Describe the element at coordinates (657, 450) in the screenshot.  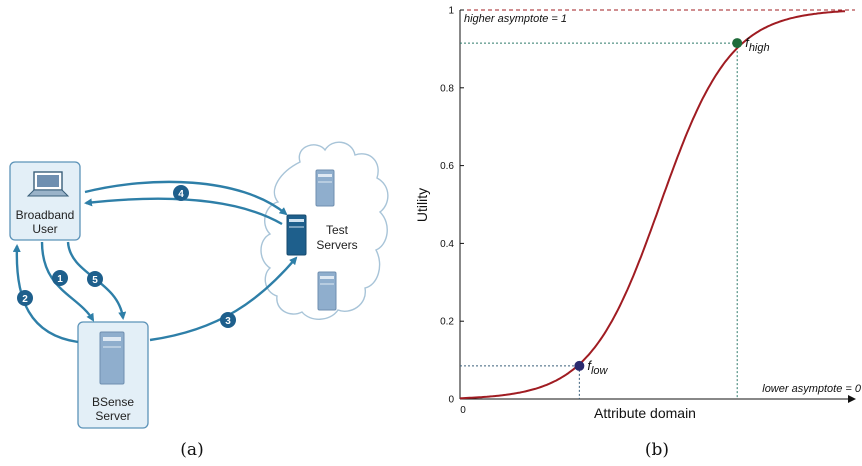
I see `caption-b: (b)` at that location.